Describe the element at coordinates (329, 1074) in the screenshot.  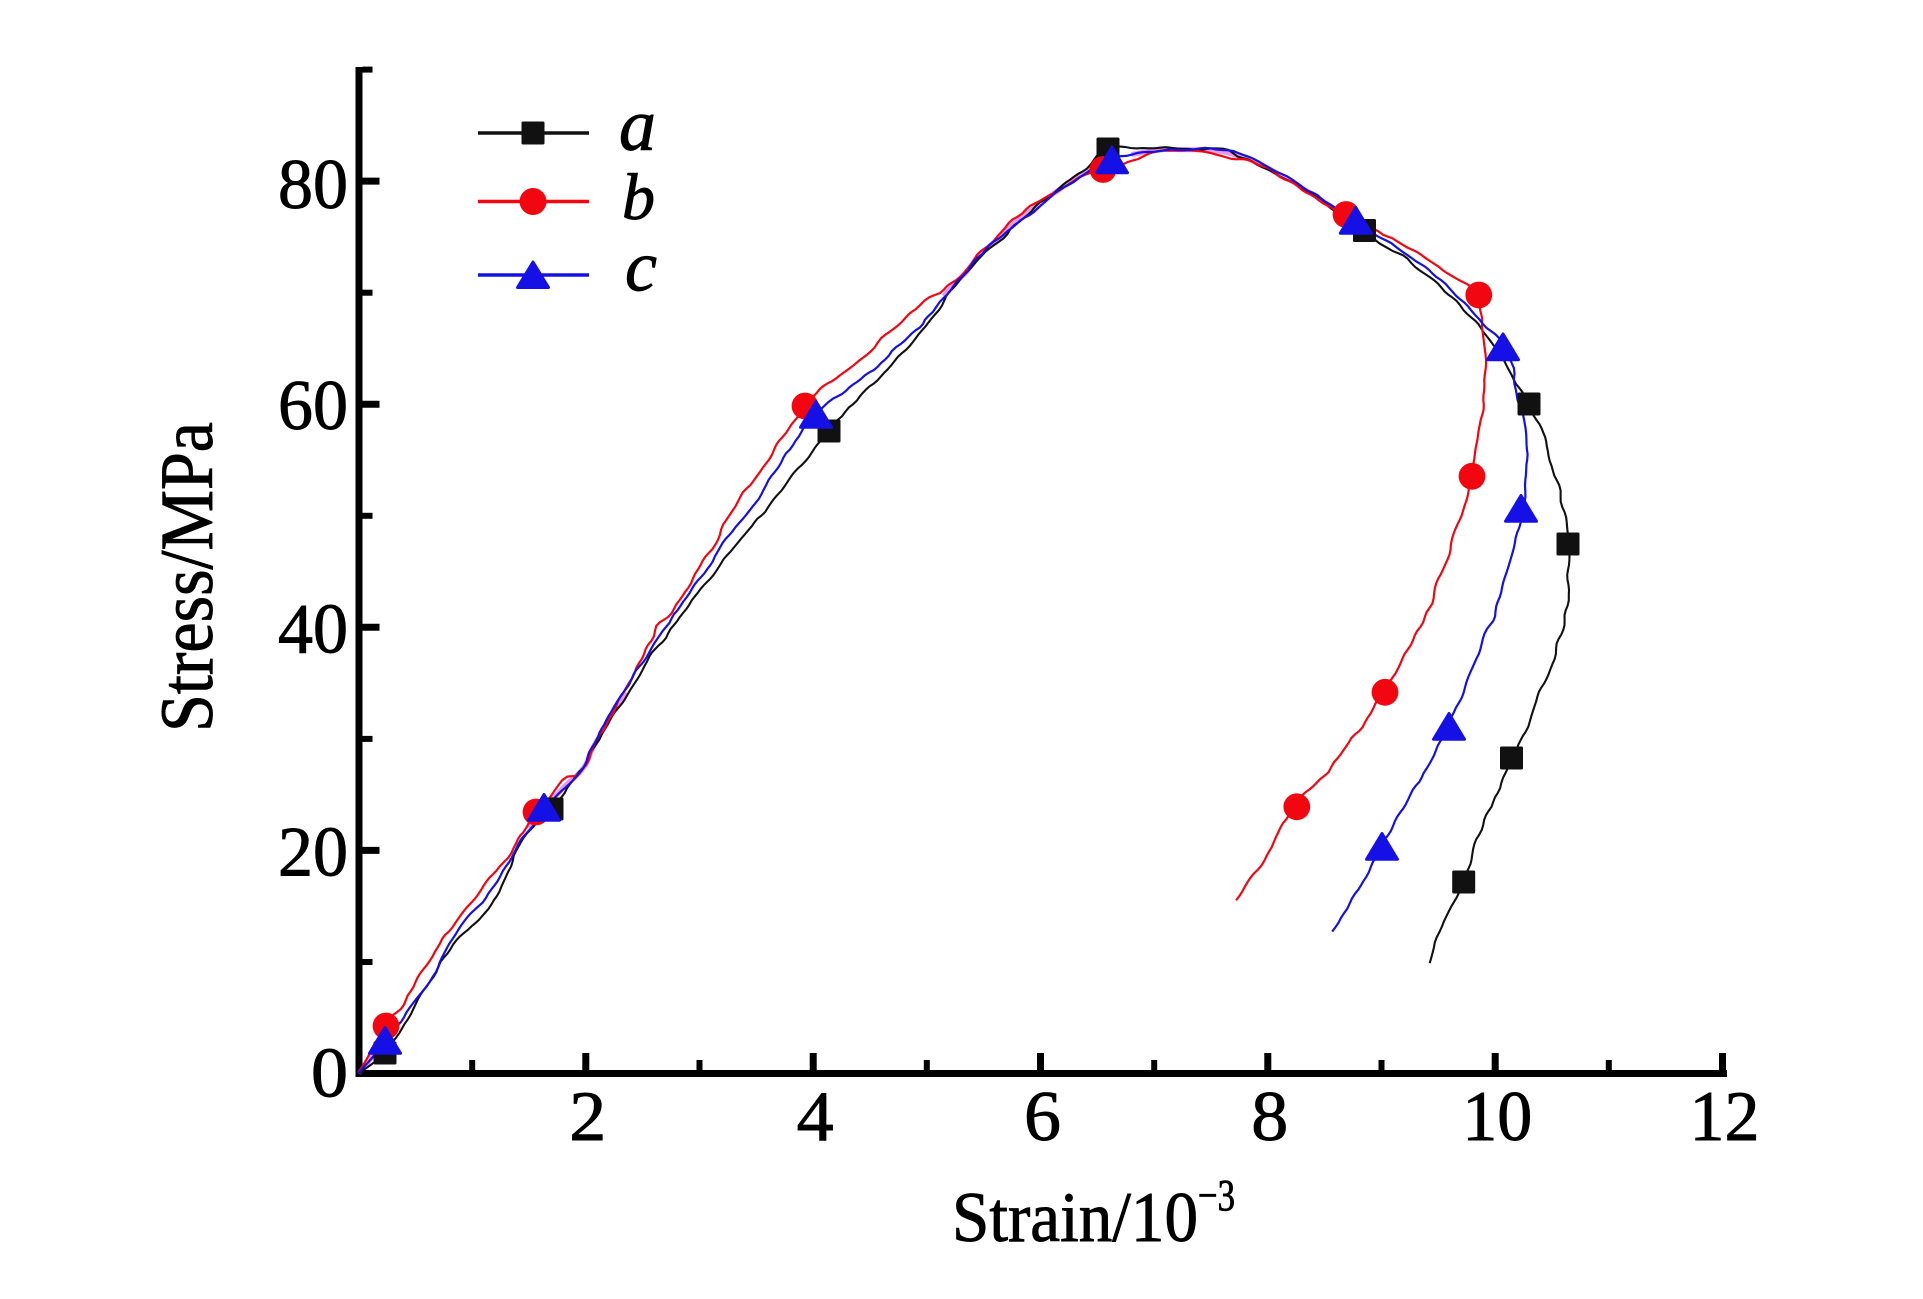
I see `svg-text: 0` at that location.